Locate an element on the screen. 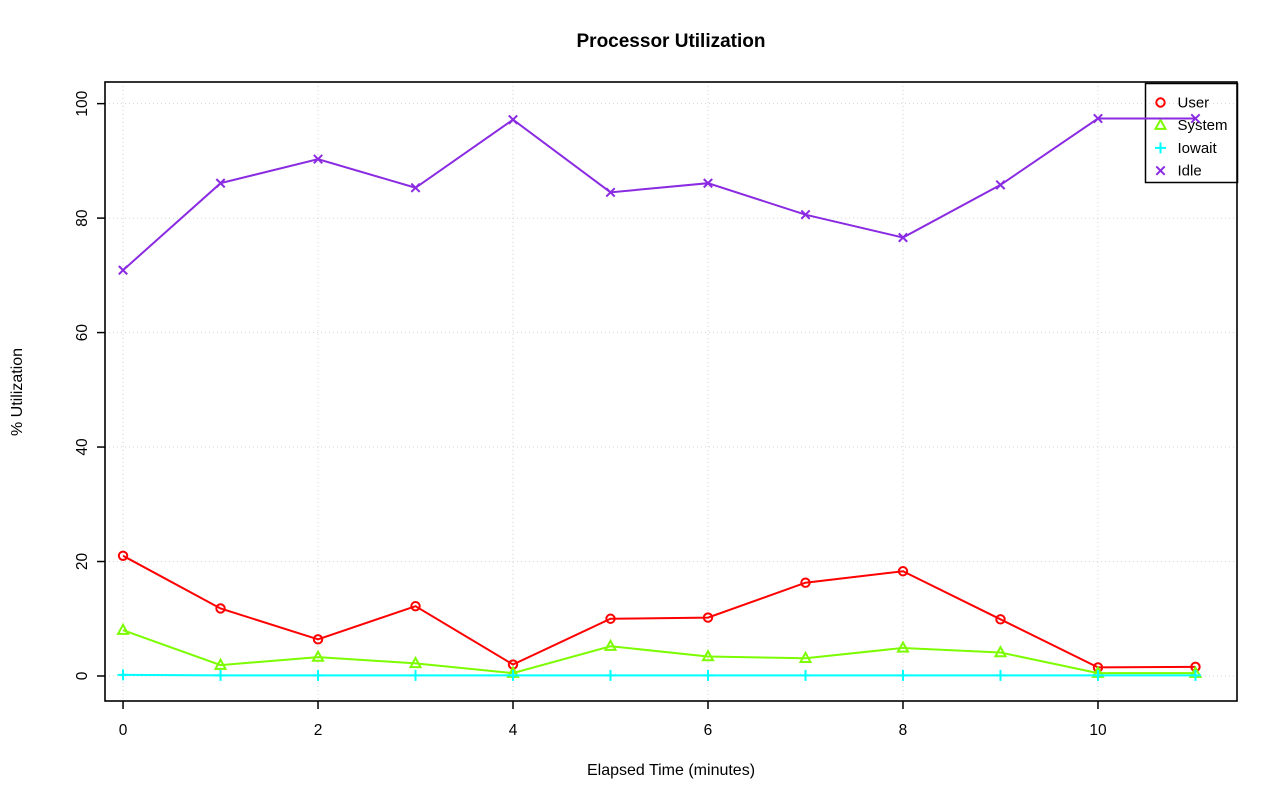  y-tick-label: 20 is located at coordinates (82, 562).